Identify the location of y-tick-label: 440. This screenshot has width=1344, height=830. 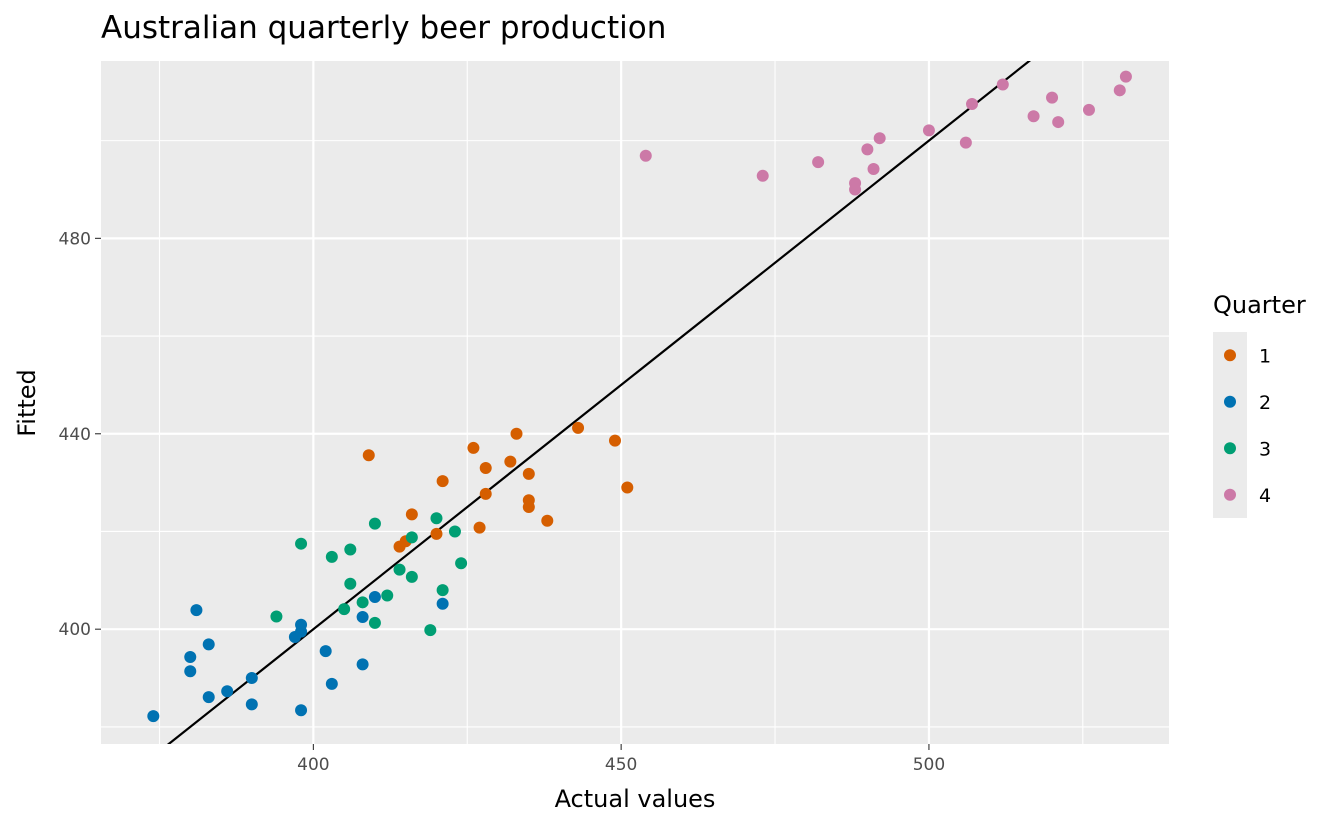
(75, 435).